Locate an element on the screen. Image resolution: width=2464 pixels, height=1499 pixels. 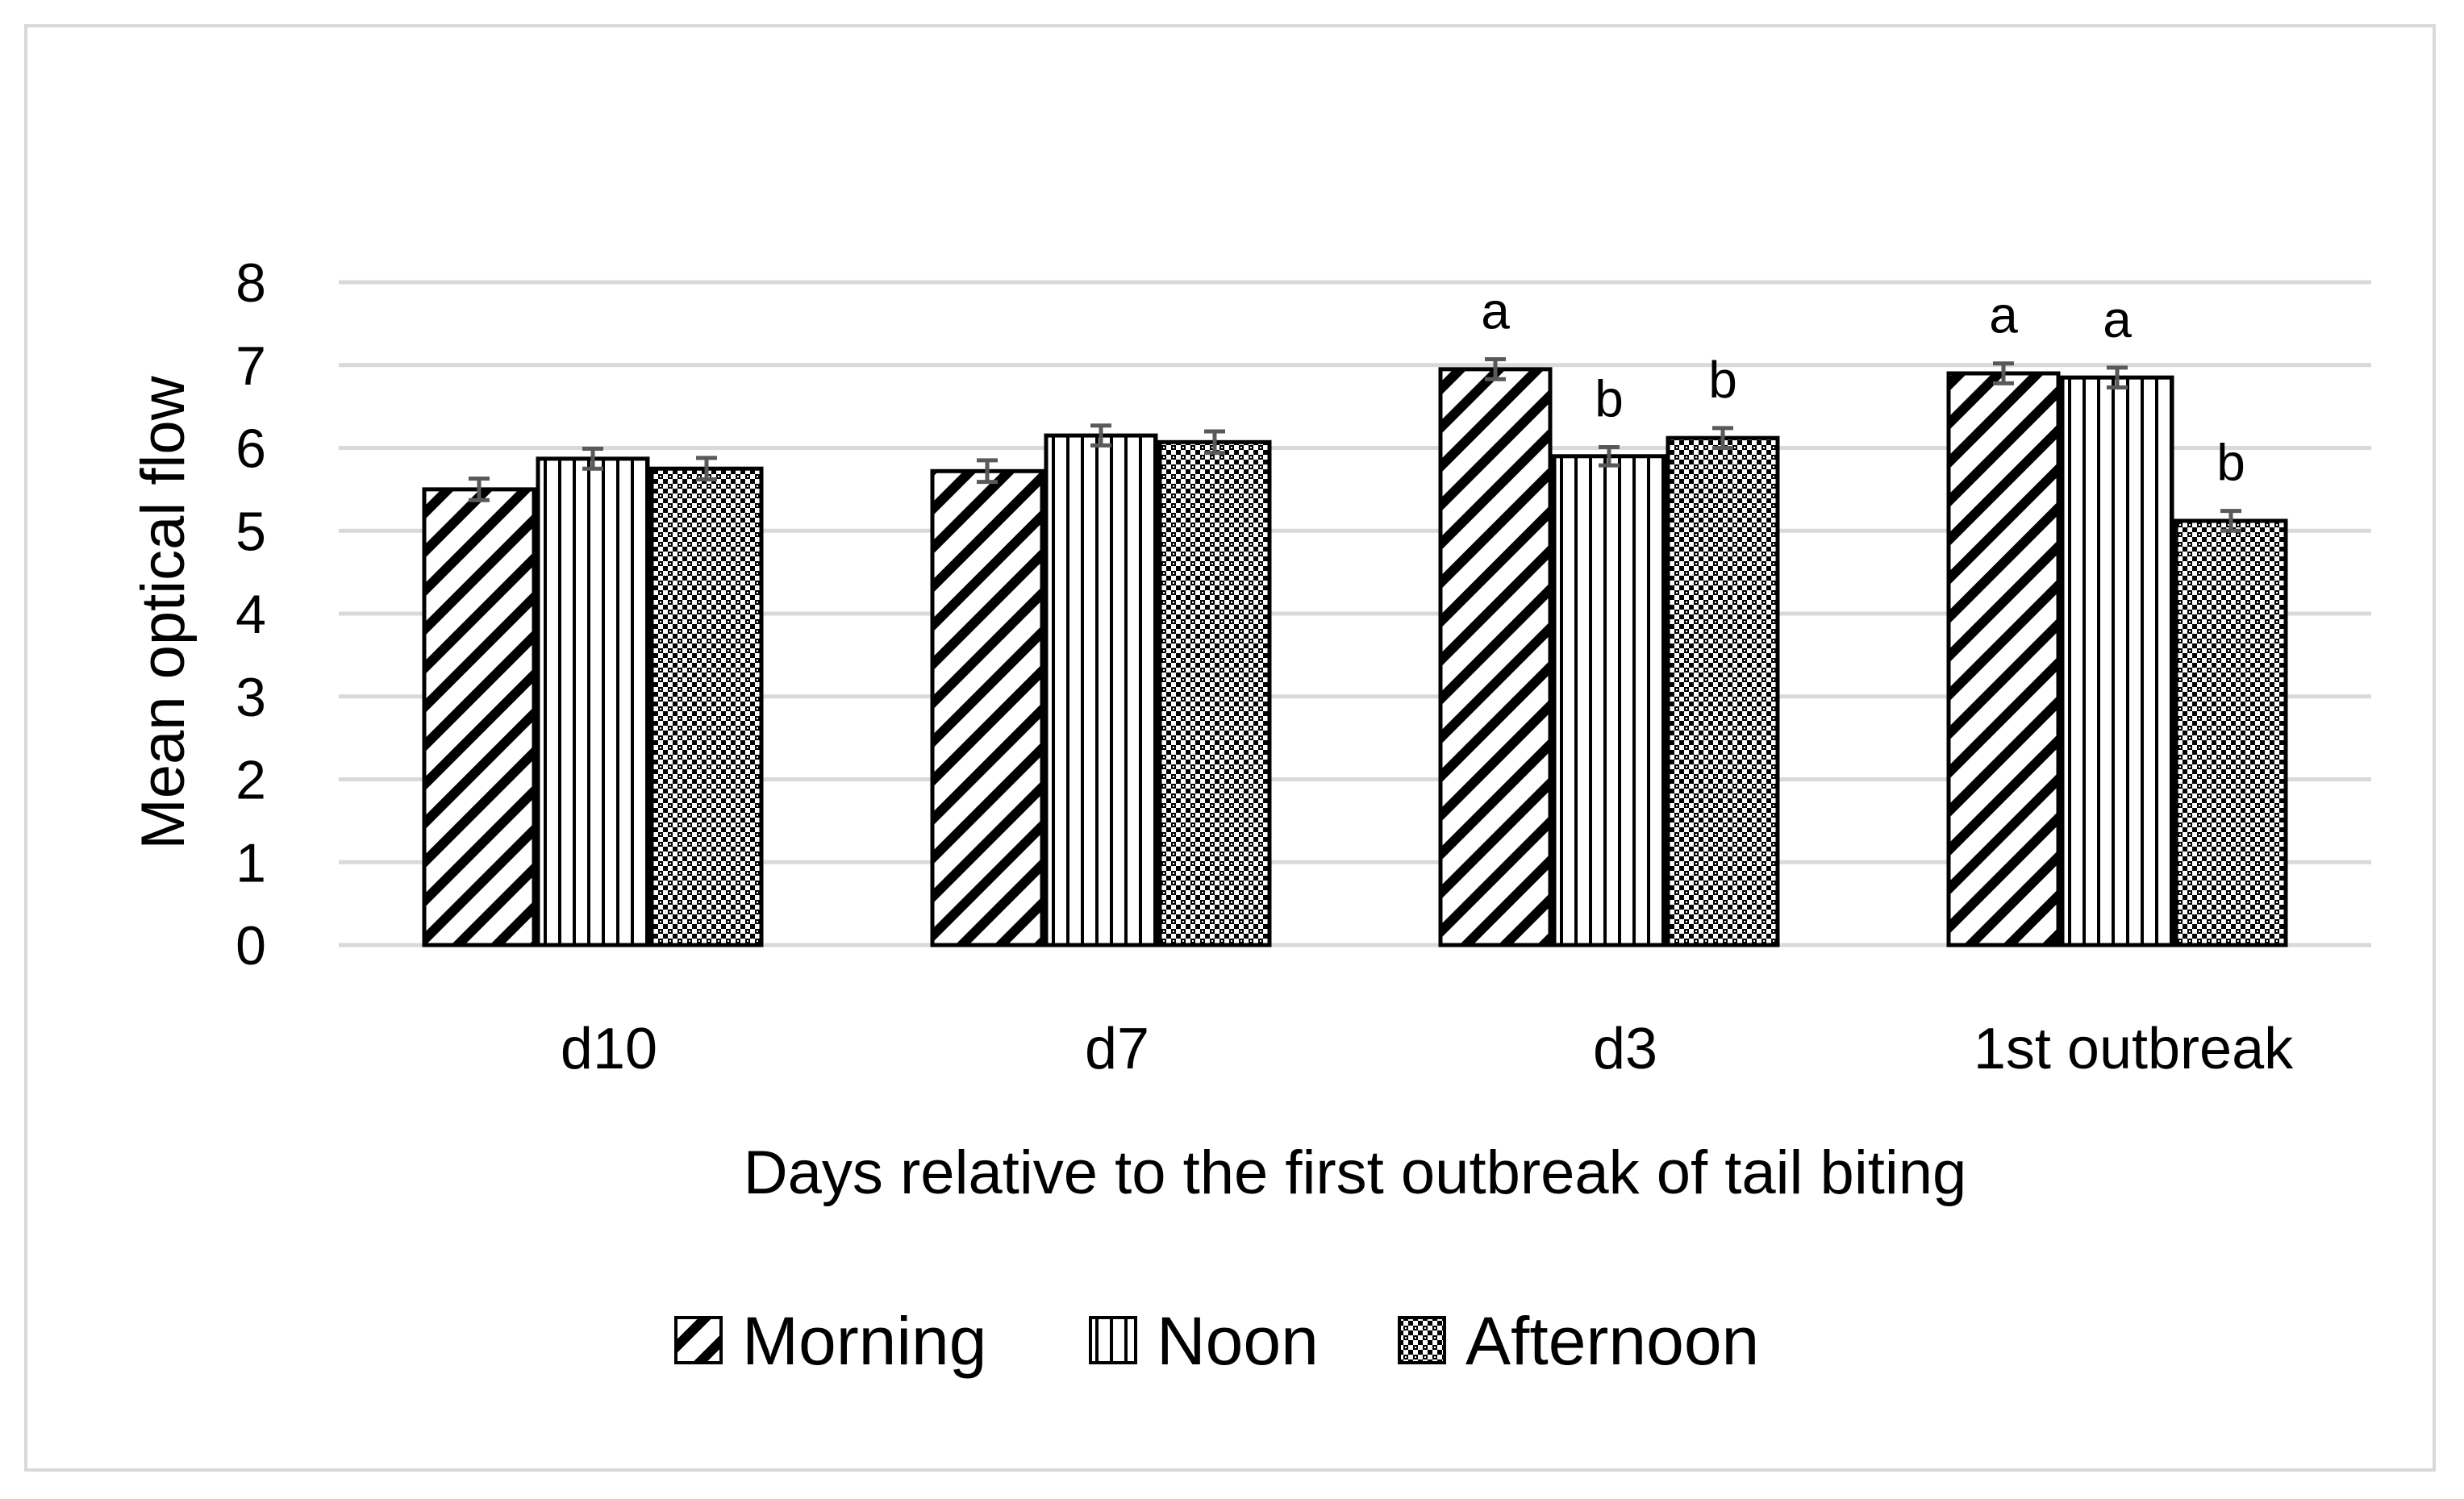
y-axis-ticks: 0 1 2 3 4 5 6 7 8 is located at coordinates (251, 614).